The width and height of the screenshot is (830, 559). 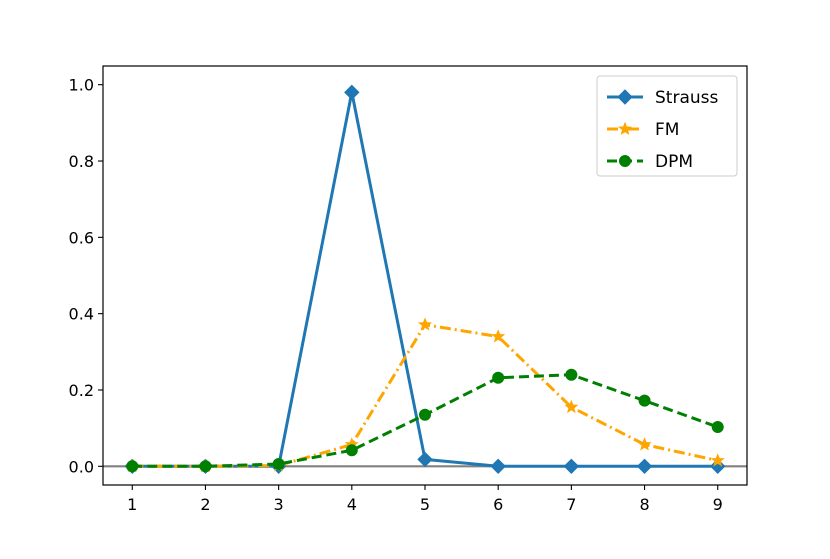 What do you see at coordinates (352, 504) in the screenshot?
I see `x-tick-label: 4` at bounding box center [352, 504].